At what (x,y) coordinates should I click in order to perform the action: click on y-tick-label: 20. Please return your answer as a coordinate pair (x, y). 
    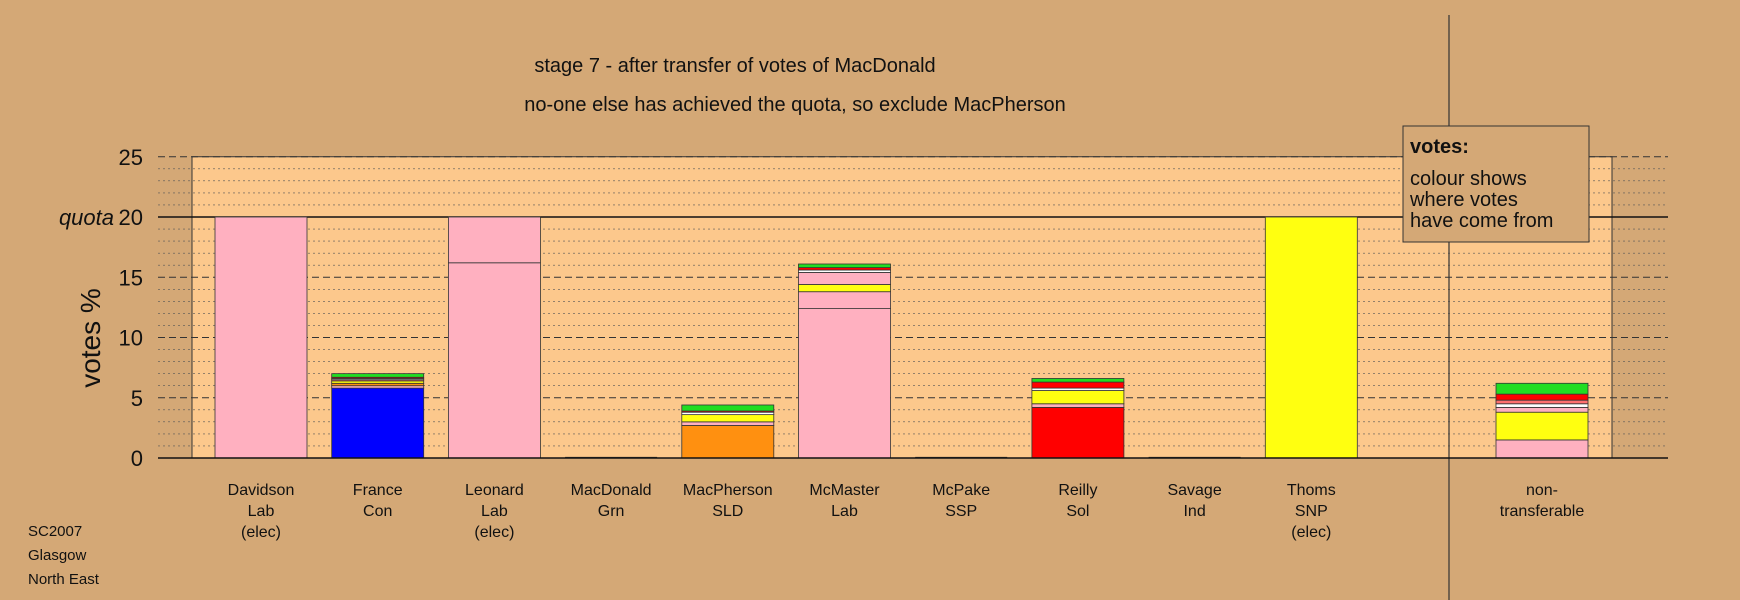
    Looking at the image, I should click on (131, 217).